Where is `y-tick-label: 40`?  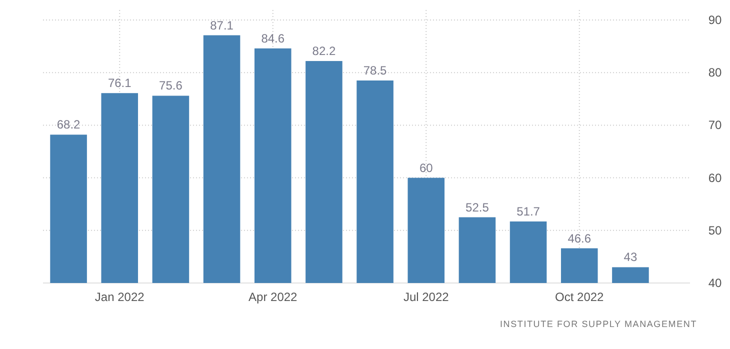
y-tick-label: 40 is located at coordinates (715, 283).